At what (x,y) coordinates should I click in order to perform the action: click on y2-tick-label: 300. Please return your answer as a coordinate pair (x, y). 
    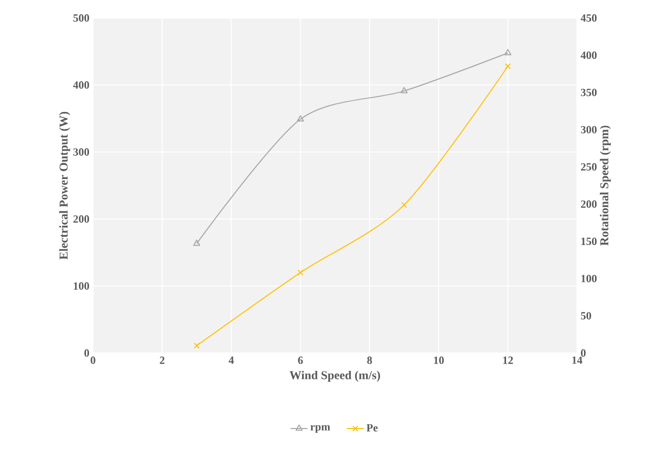
    Looking at the image, I should click on (588, 130).